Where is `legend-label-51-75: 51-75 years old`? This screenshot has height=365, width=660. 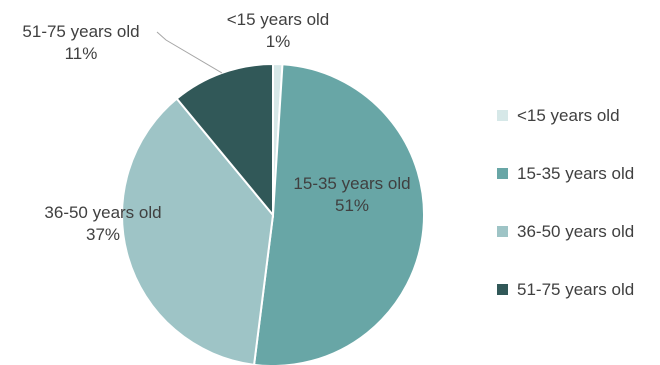 legend-label-51-75: 51-75 years old is located at coordinates (576, 289).